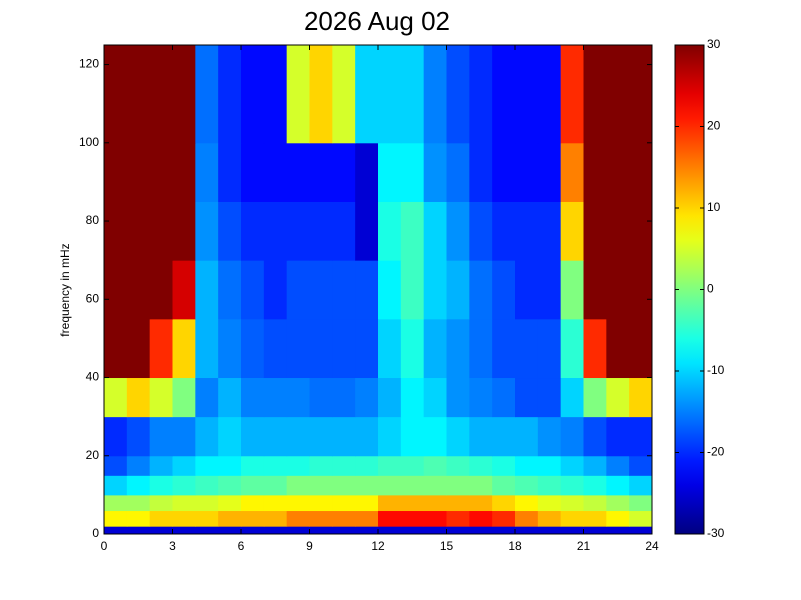 The width and height of the screenshot is (801, 600). I want to click on y-tick-label: 60, so click(93, 298).